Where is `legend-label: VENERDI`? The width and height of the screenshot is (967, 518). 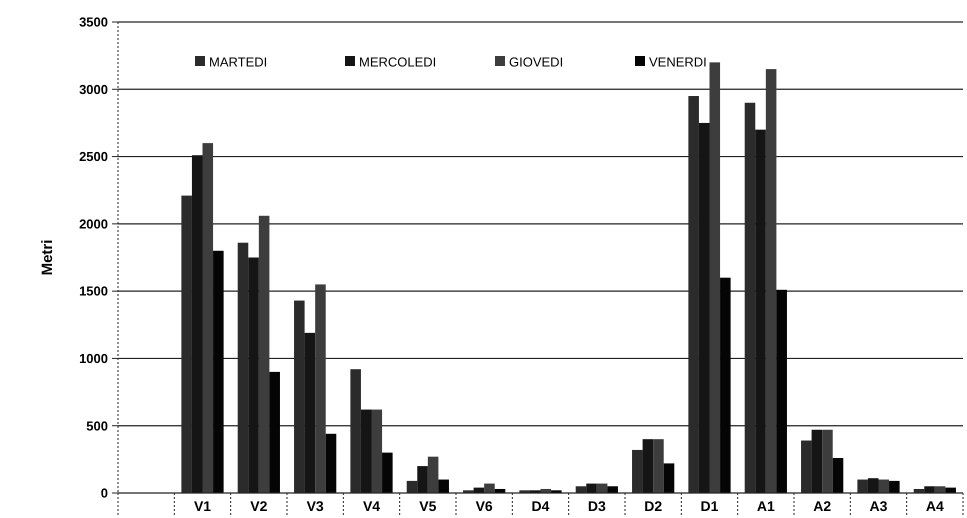 legend-label: VENERDI is located at coordinates (678, 62).